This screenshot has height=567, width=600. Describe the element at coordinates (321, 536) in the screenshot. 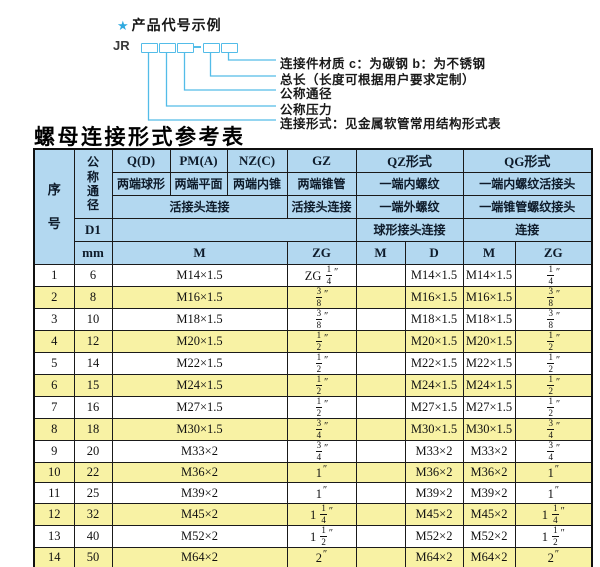

I see `table-cell: 1 1 2 ″` at that location.